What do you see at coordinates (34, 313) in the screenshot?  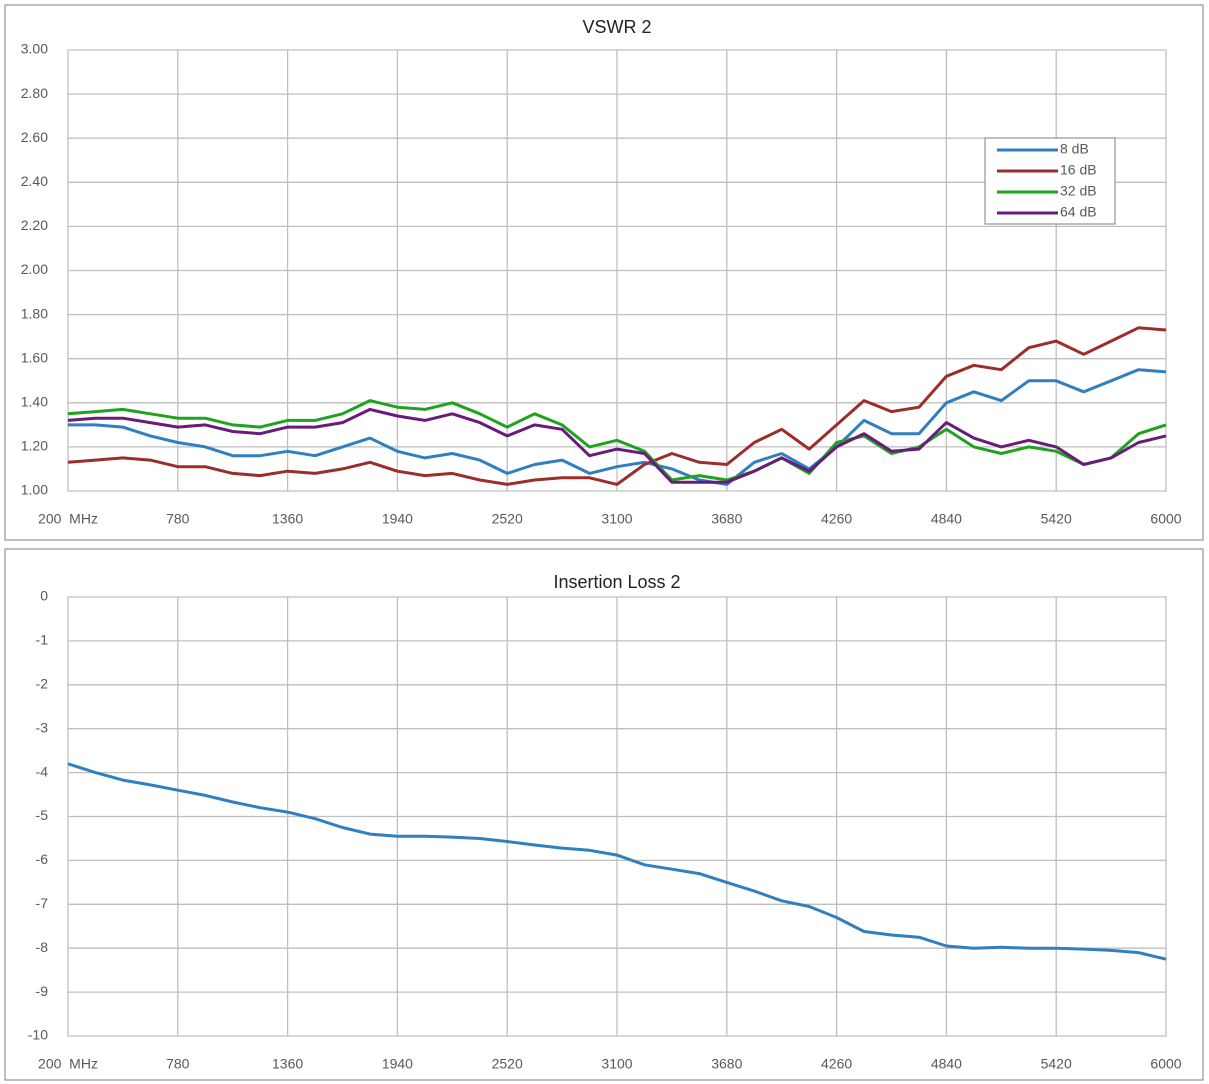 I see `y-tick-label: 1.80` at bounding box center [34, 313].